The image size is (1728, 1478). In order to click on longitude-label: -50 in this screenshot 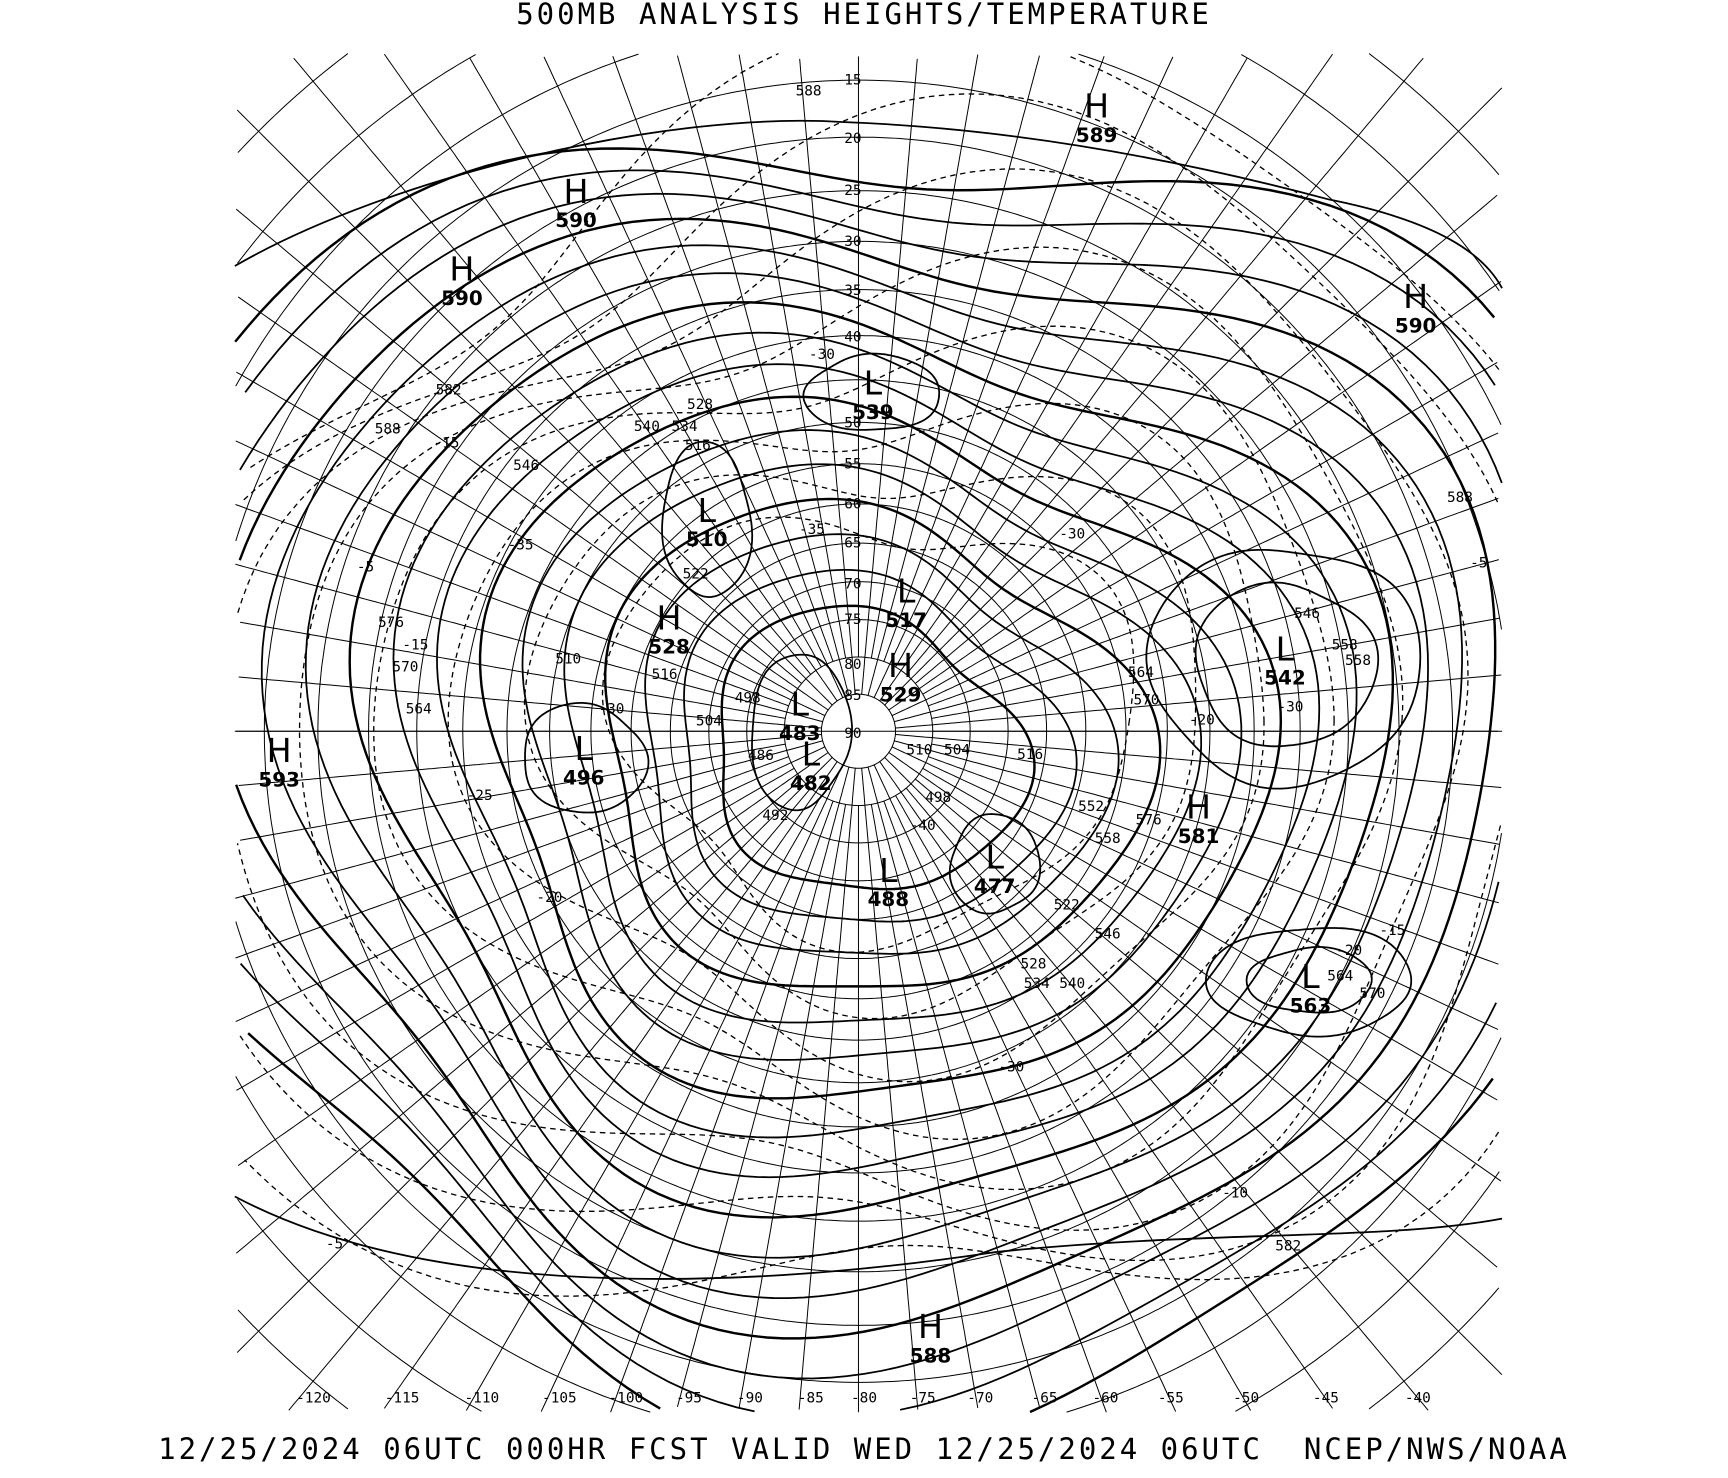, I will do `click(1246, 1399)`.